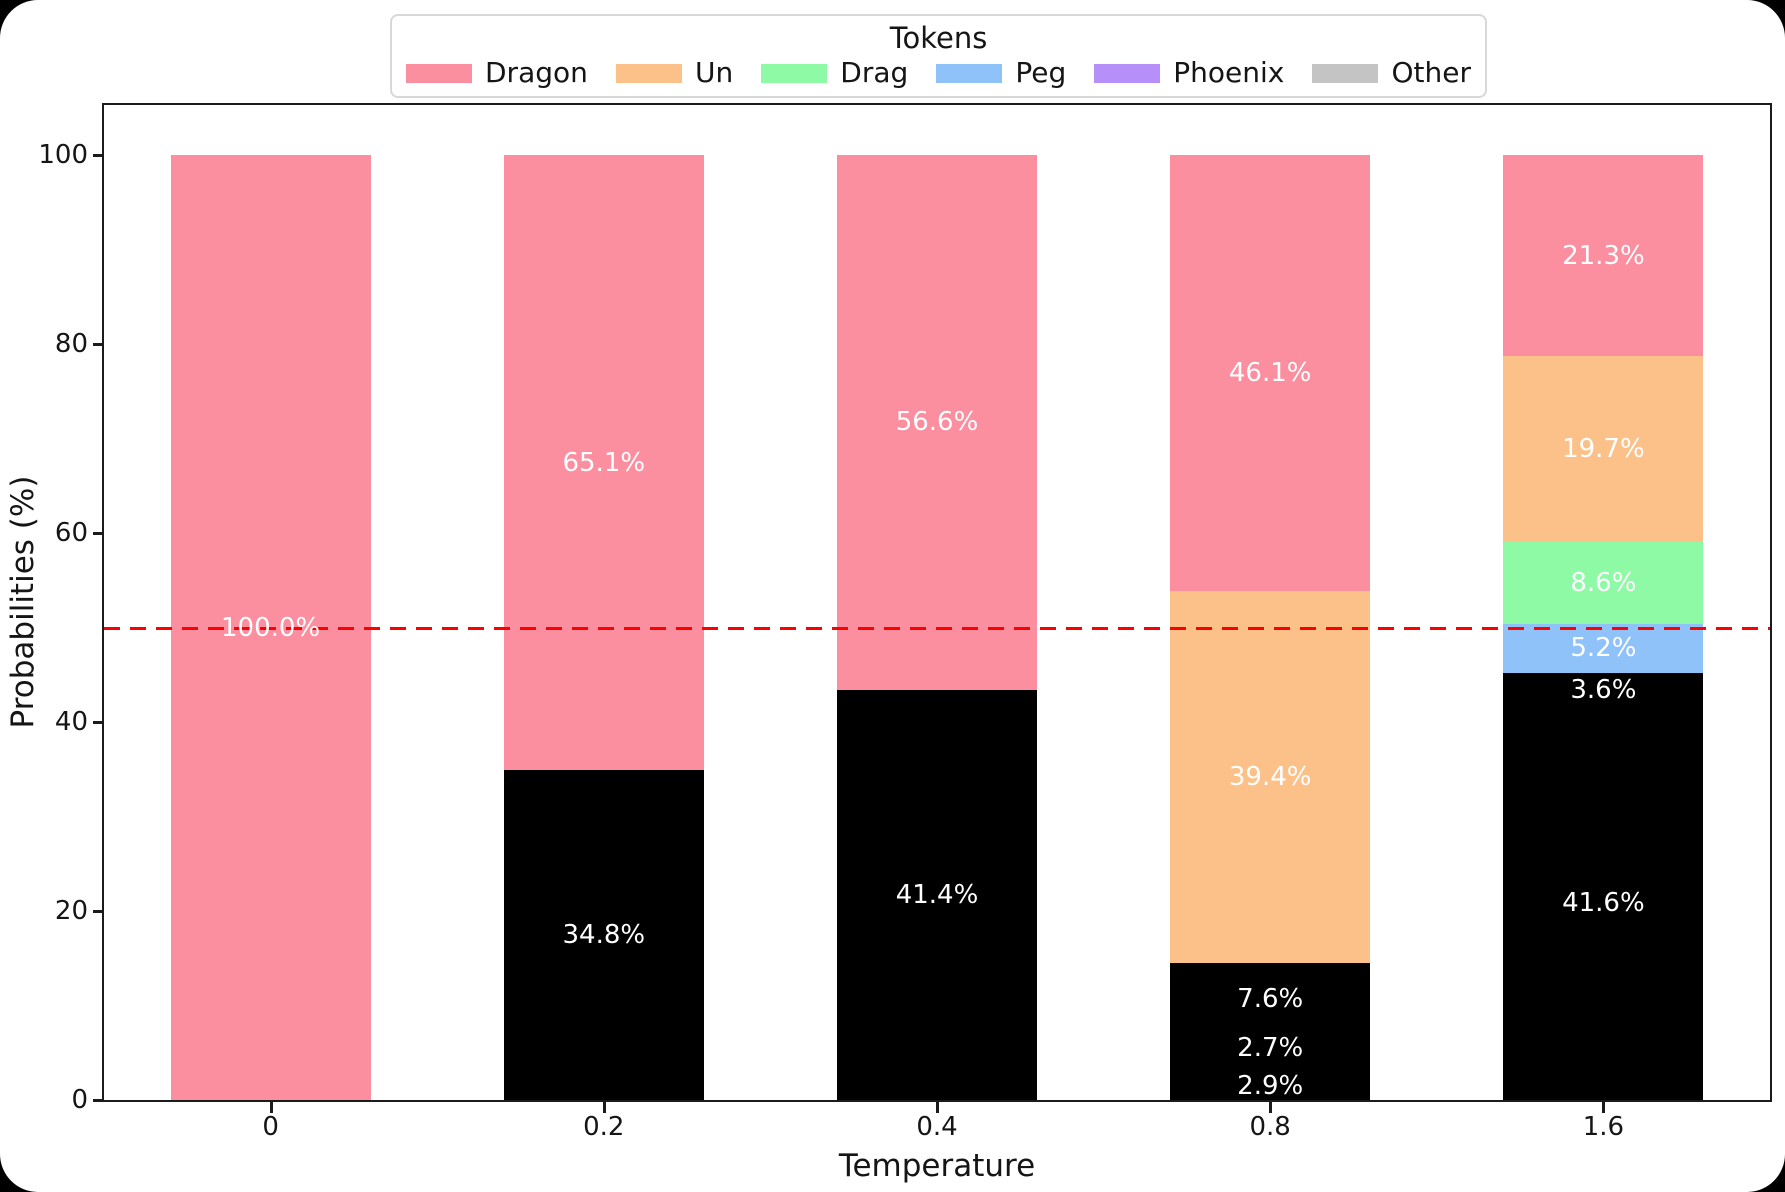  I want to click on y-tick-label-20: 20, so click(71, 911).